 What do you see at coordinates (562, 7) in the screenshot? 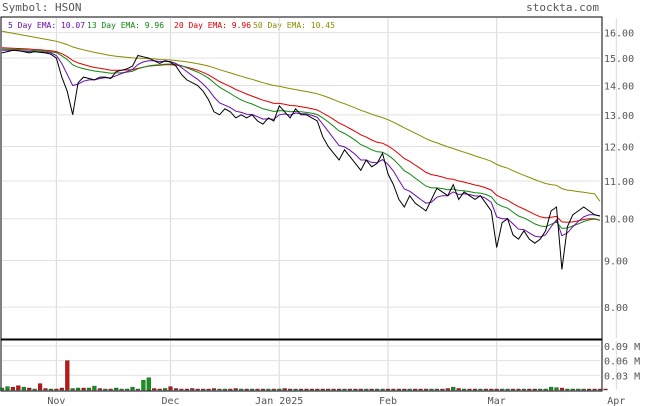
I see `site-name: stockta.com` at bounding box center [562, 7].